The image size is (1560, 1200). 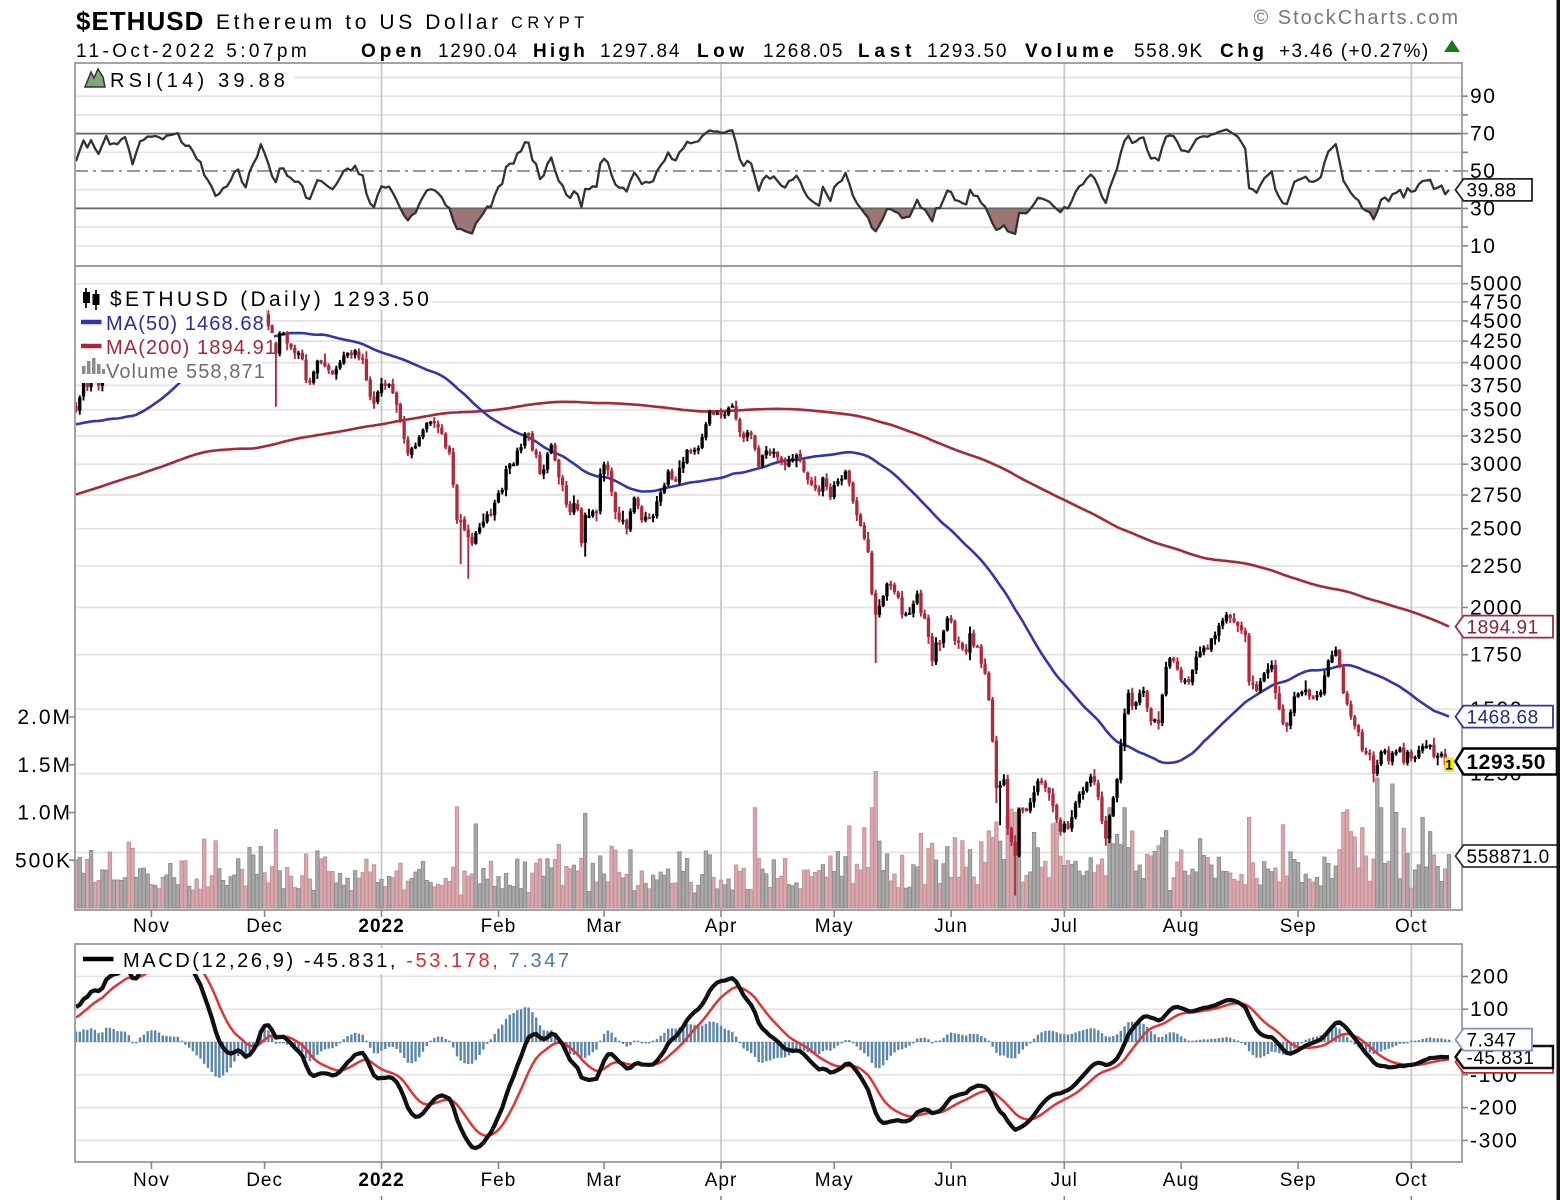 What do you see at coordinates (1496, 495) in the screenshot?
I see `svg-text: 2750` at bounding box center [1496, 495].